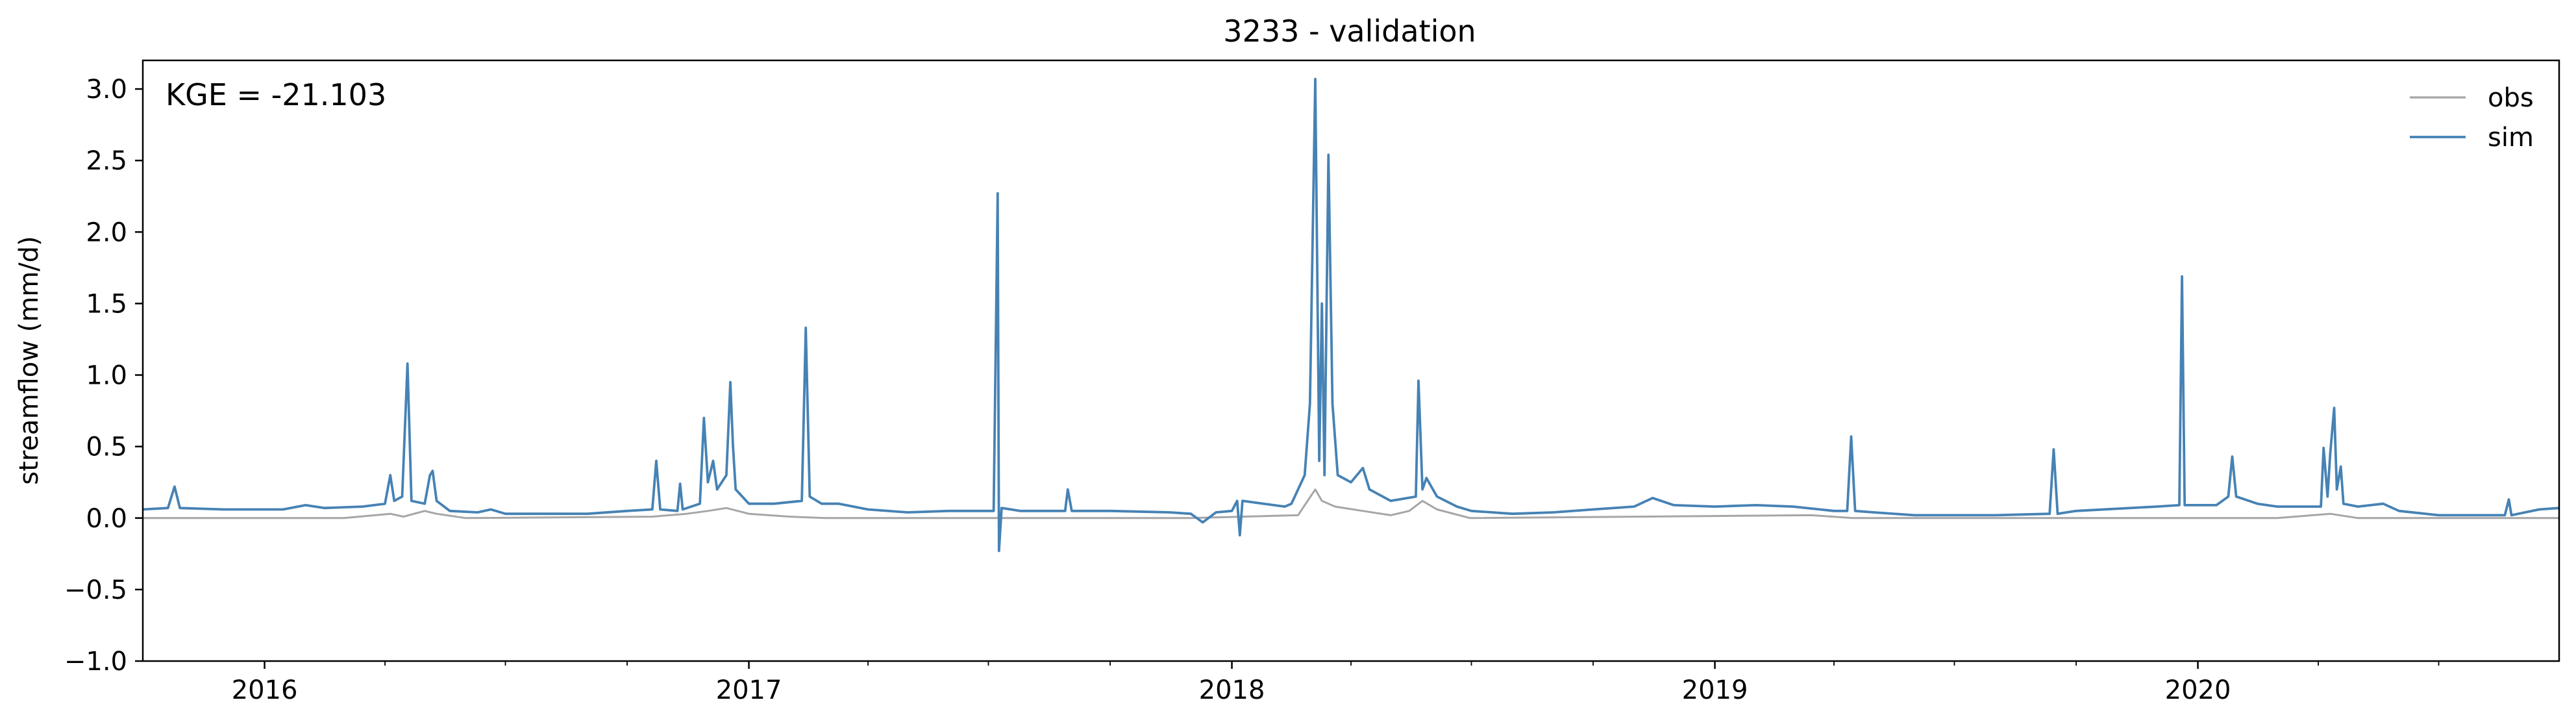 This screenshot has width=2576, height=726. Describe the element at coordinates (1351, 503) in the screenshot. I see `series-line-obs` at that location.